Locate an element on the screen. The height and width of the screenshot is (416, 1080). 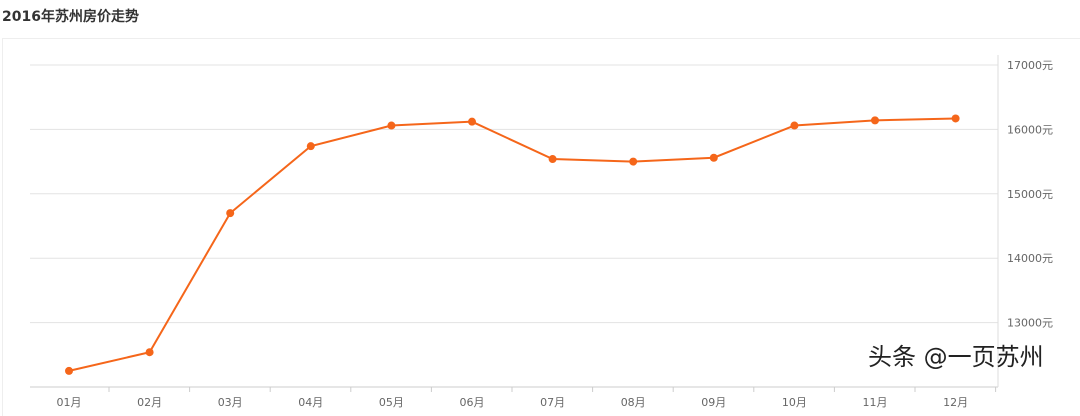
x-tick-label: 01月 is located at coordinates (69, 402).